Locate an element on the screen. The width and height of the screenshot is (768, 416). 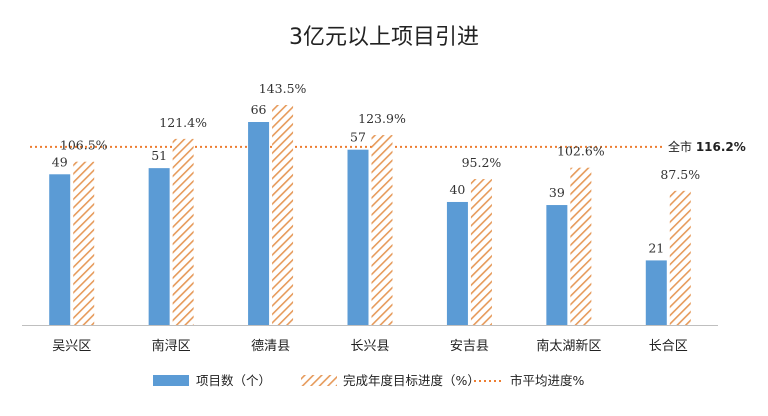
legend-swatch-progress is located at coordinates (319, 380).